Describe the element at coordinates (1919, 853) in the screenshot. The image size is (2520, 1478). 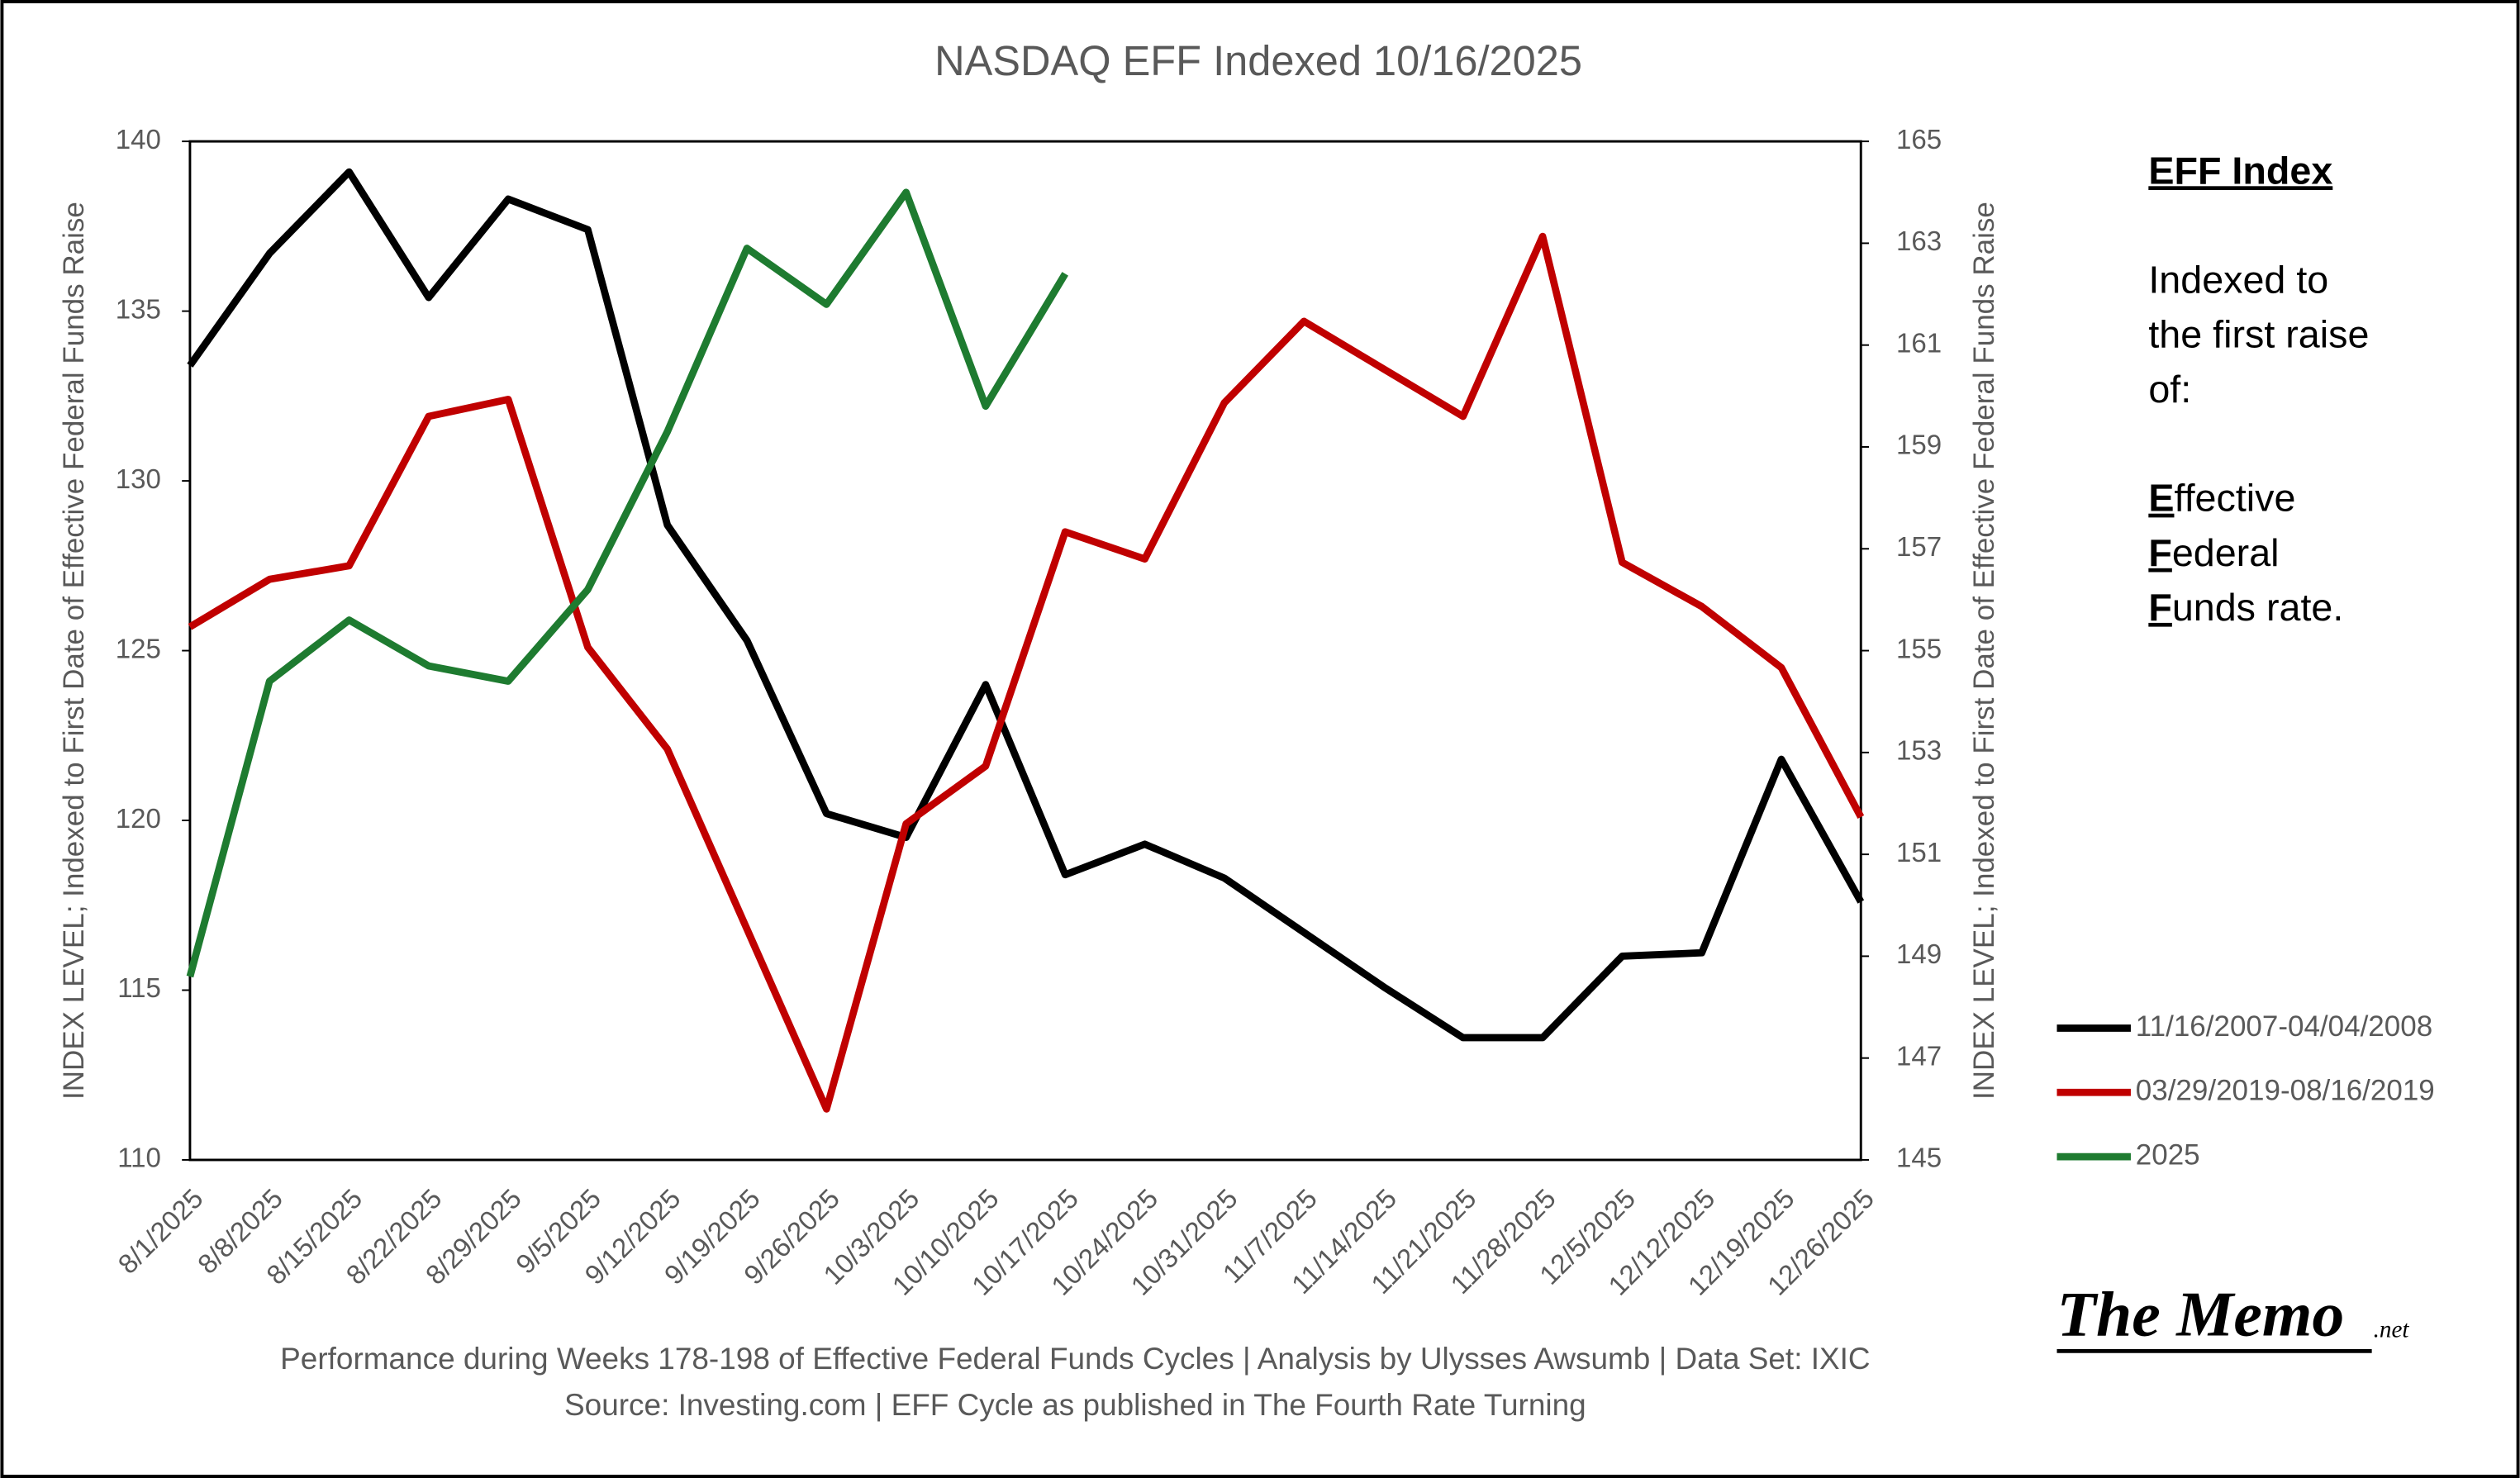
I see `y2-tick-label: 151` at that location.